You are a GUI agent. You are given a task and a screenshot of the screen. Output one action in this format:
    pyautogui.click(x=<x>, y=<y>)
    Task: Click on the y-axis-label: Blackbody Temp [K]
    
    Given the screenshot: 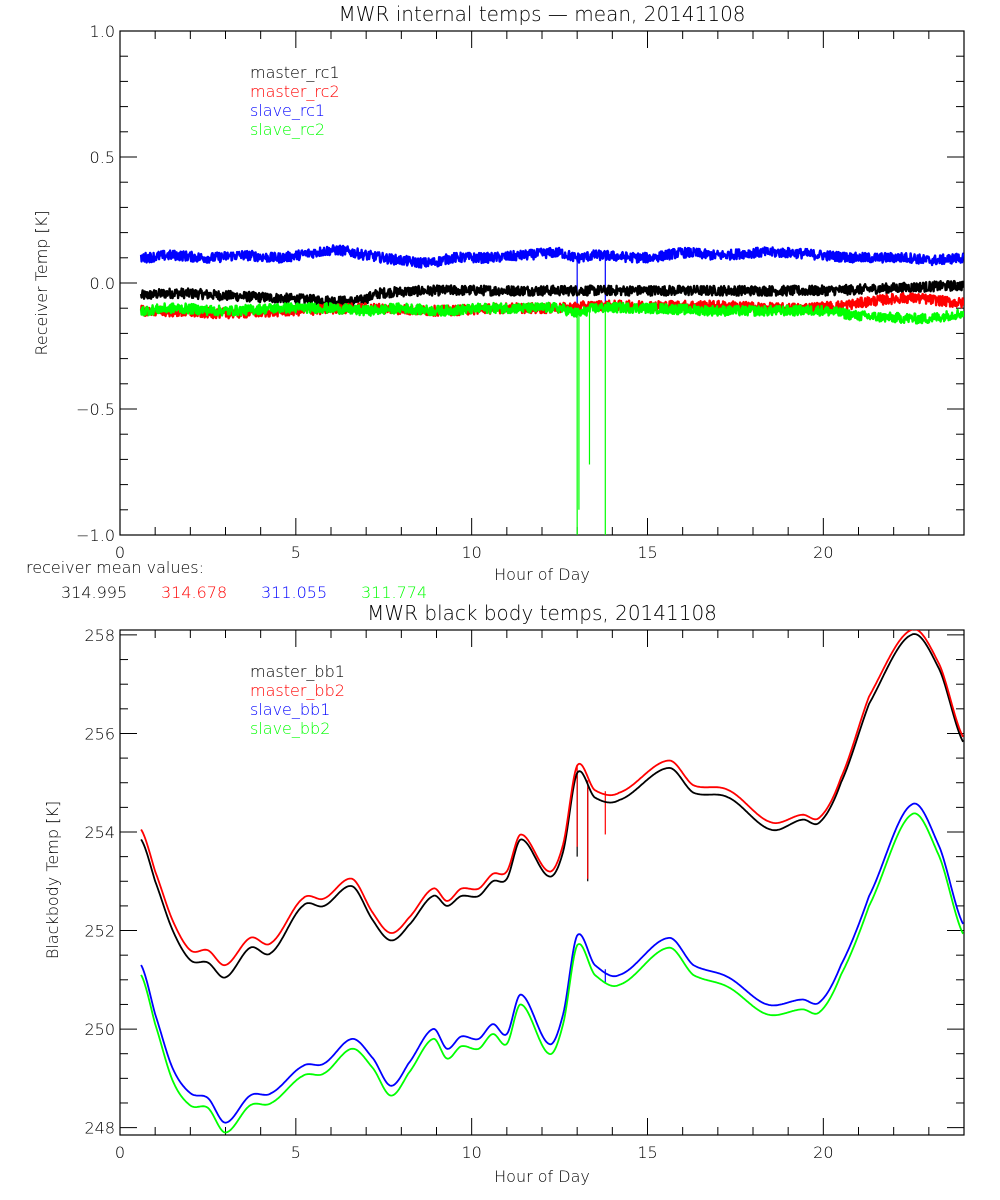 What is the action you would take?
    pyautogui.click(x=52, y=880)
    